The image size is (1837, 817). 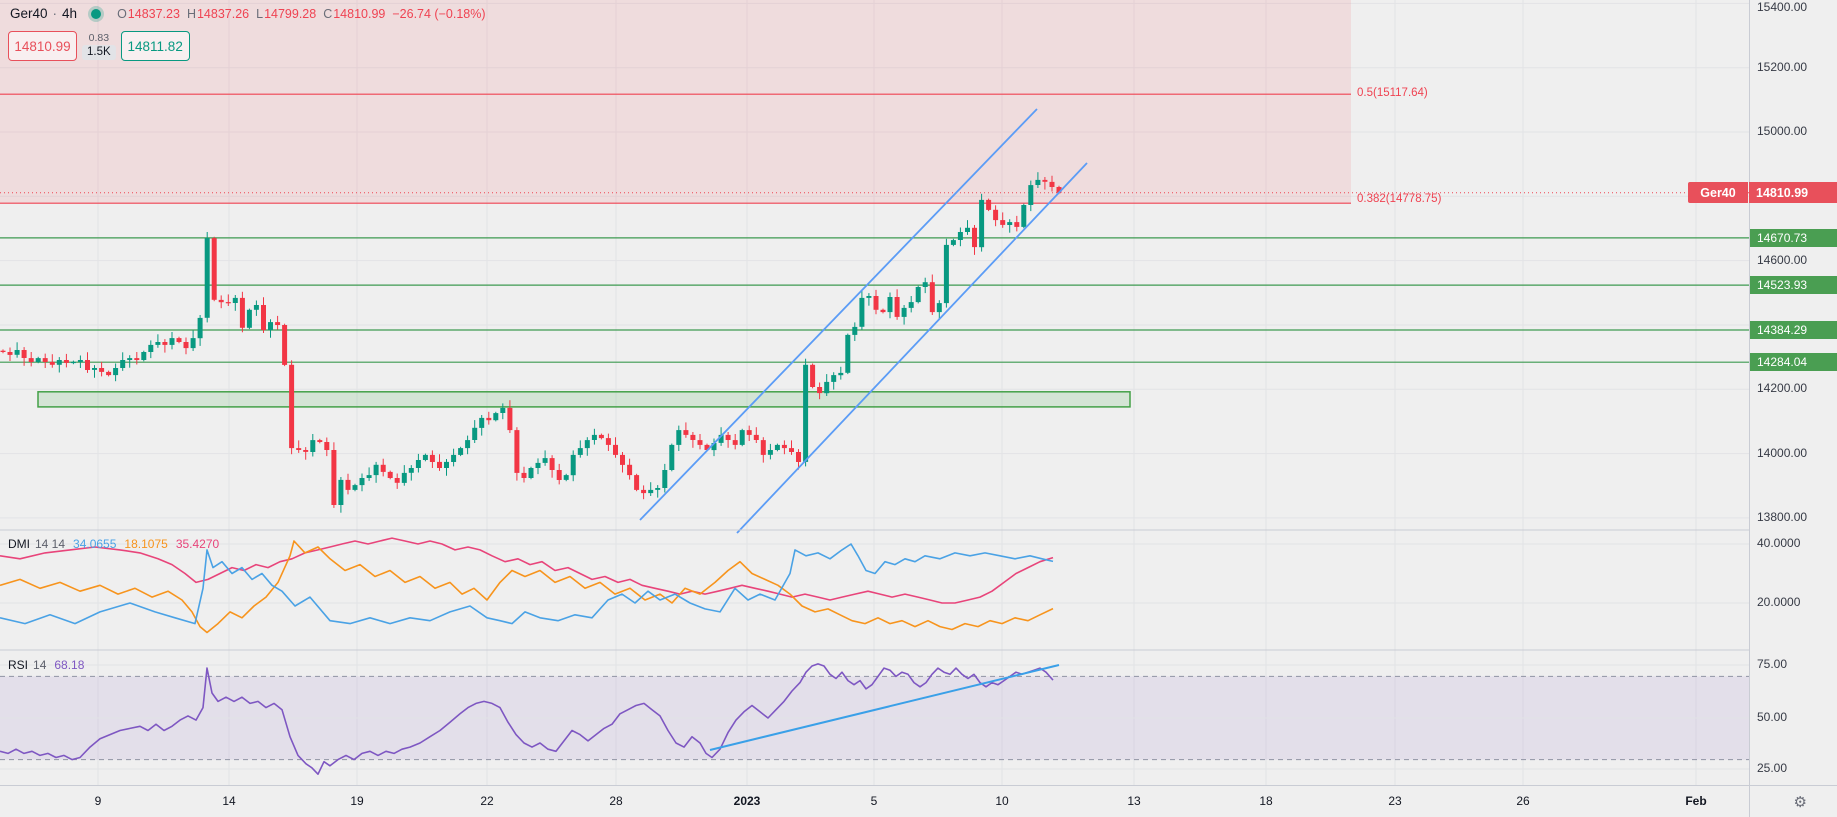 I want to click on symbol-title: Ger40 · 4h, so click(x=43, y=13).